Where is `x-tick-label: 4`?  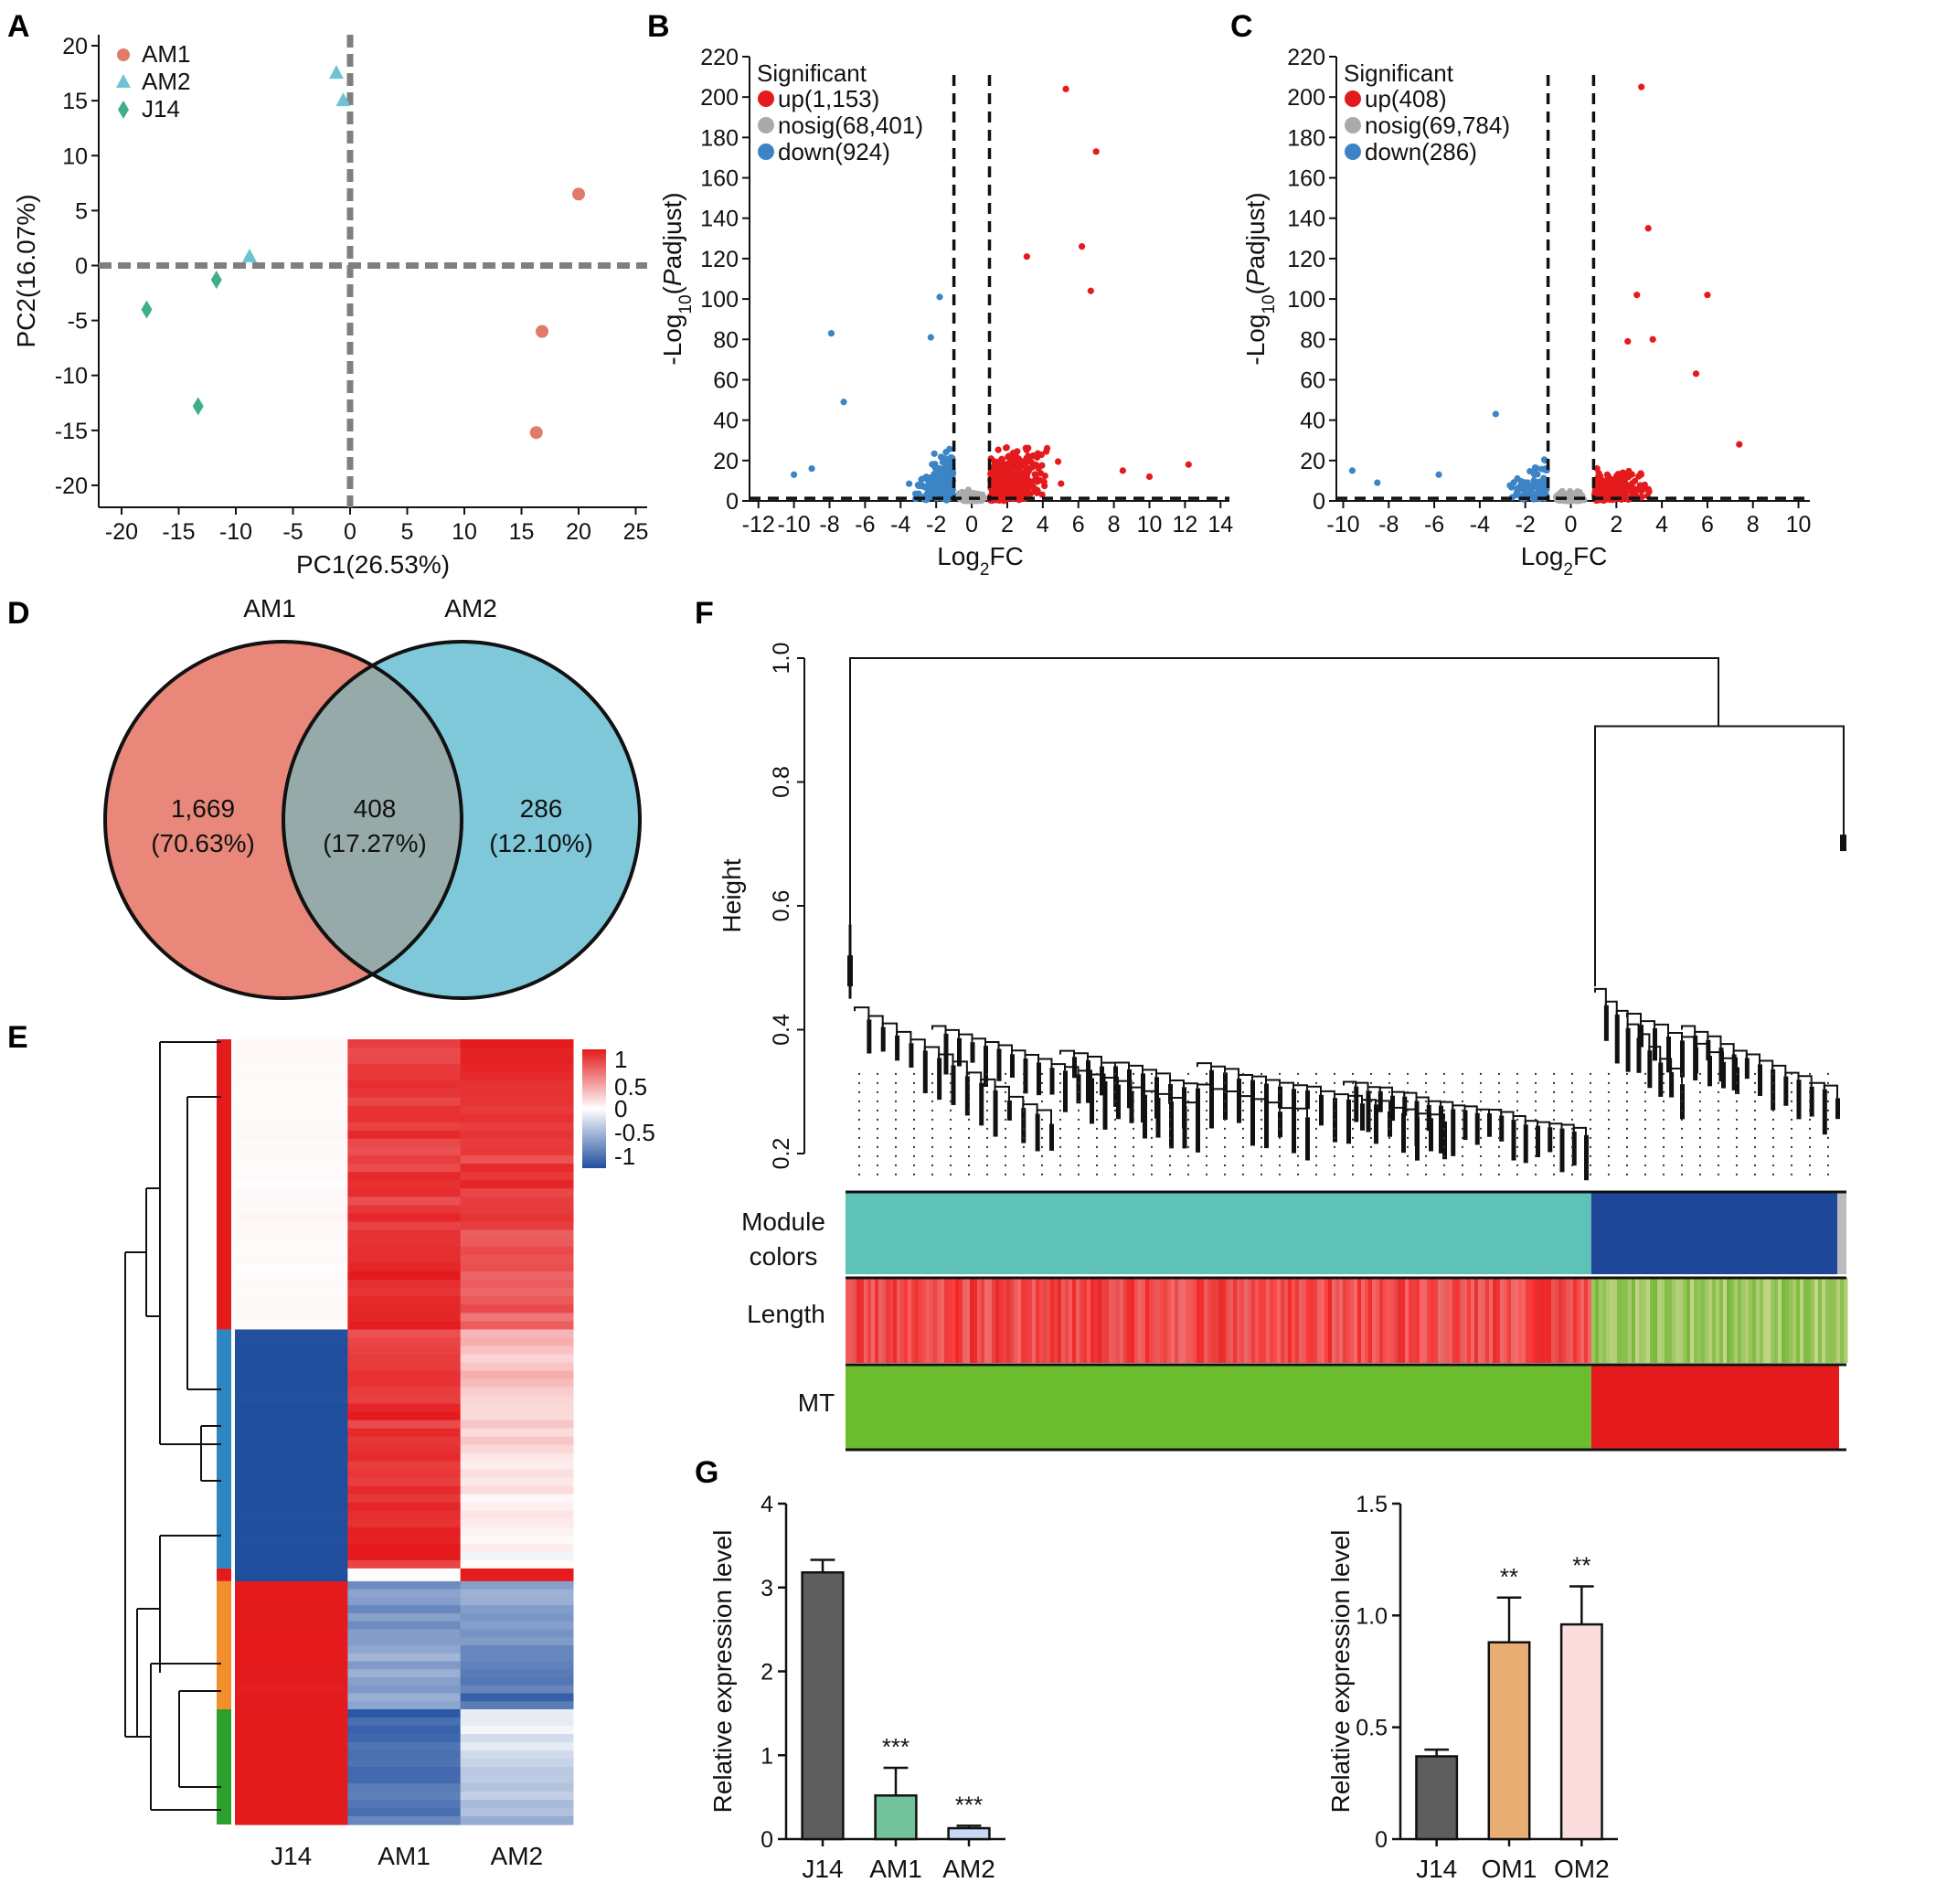
x-tick-label: 4 is located at coordinates (1043, 525).